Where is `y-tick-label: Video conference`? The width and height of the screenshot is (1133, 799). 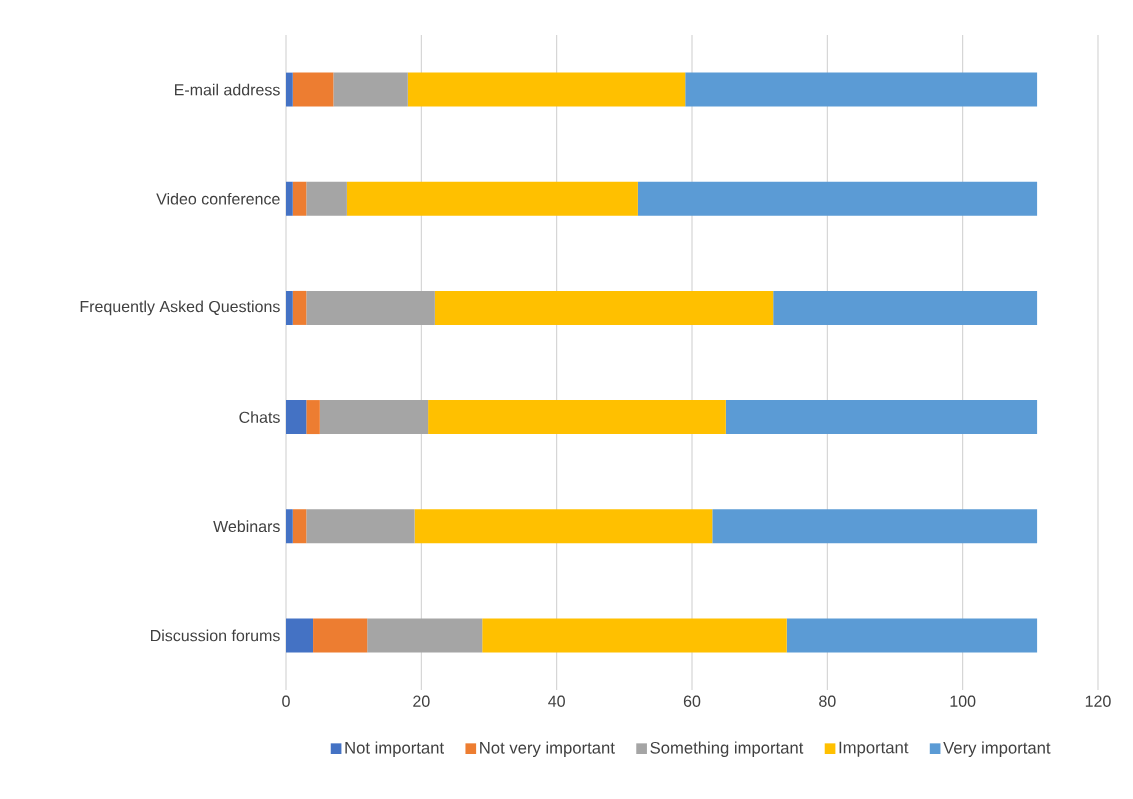 y-tick-label: Video conference is located at coordinates (218, 198).